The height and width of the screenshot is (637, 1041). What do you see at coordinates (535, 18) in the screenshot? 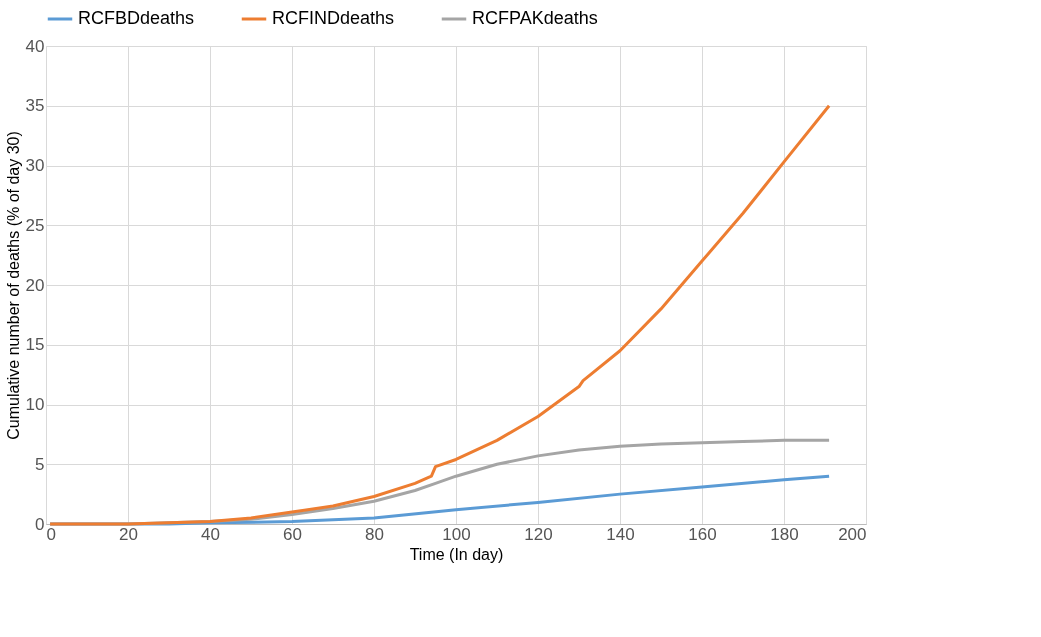
I see `legend-label: RCFPAKdeaths` at bounding box center [535, 18].